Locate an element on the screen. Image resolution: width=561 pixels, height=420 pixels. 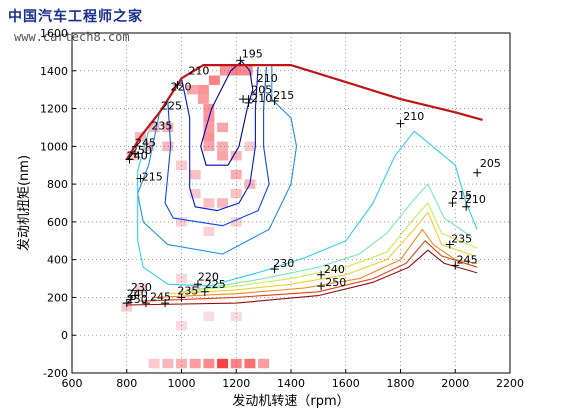
watermark-site-name: 中国汽车工程师之家 is located at coordinates (75, 17).